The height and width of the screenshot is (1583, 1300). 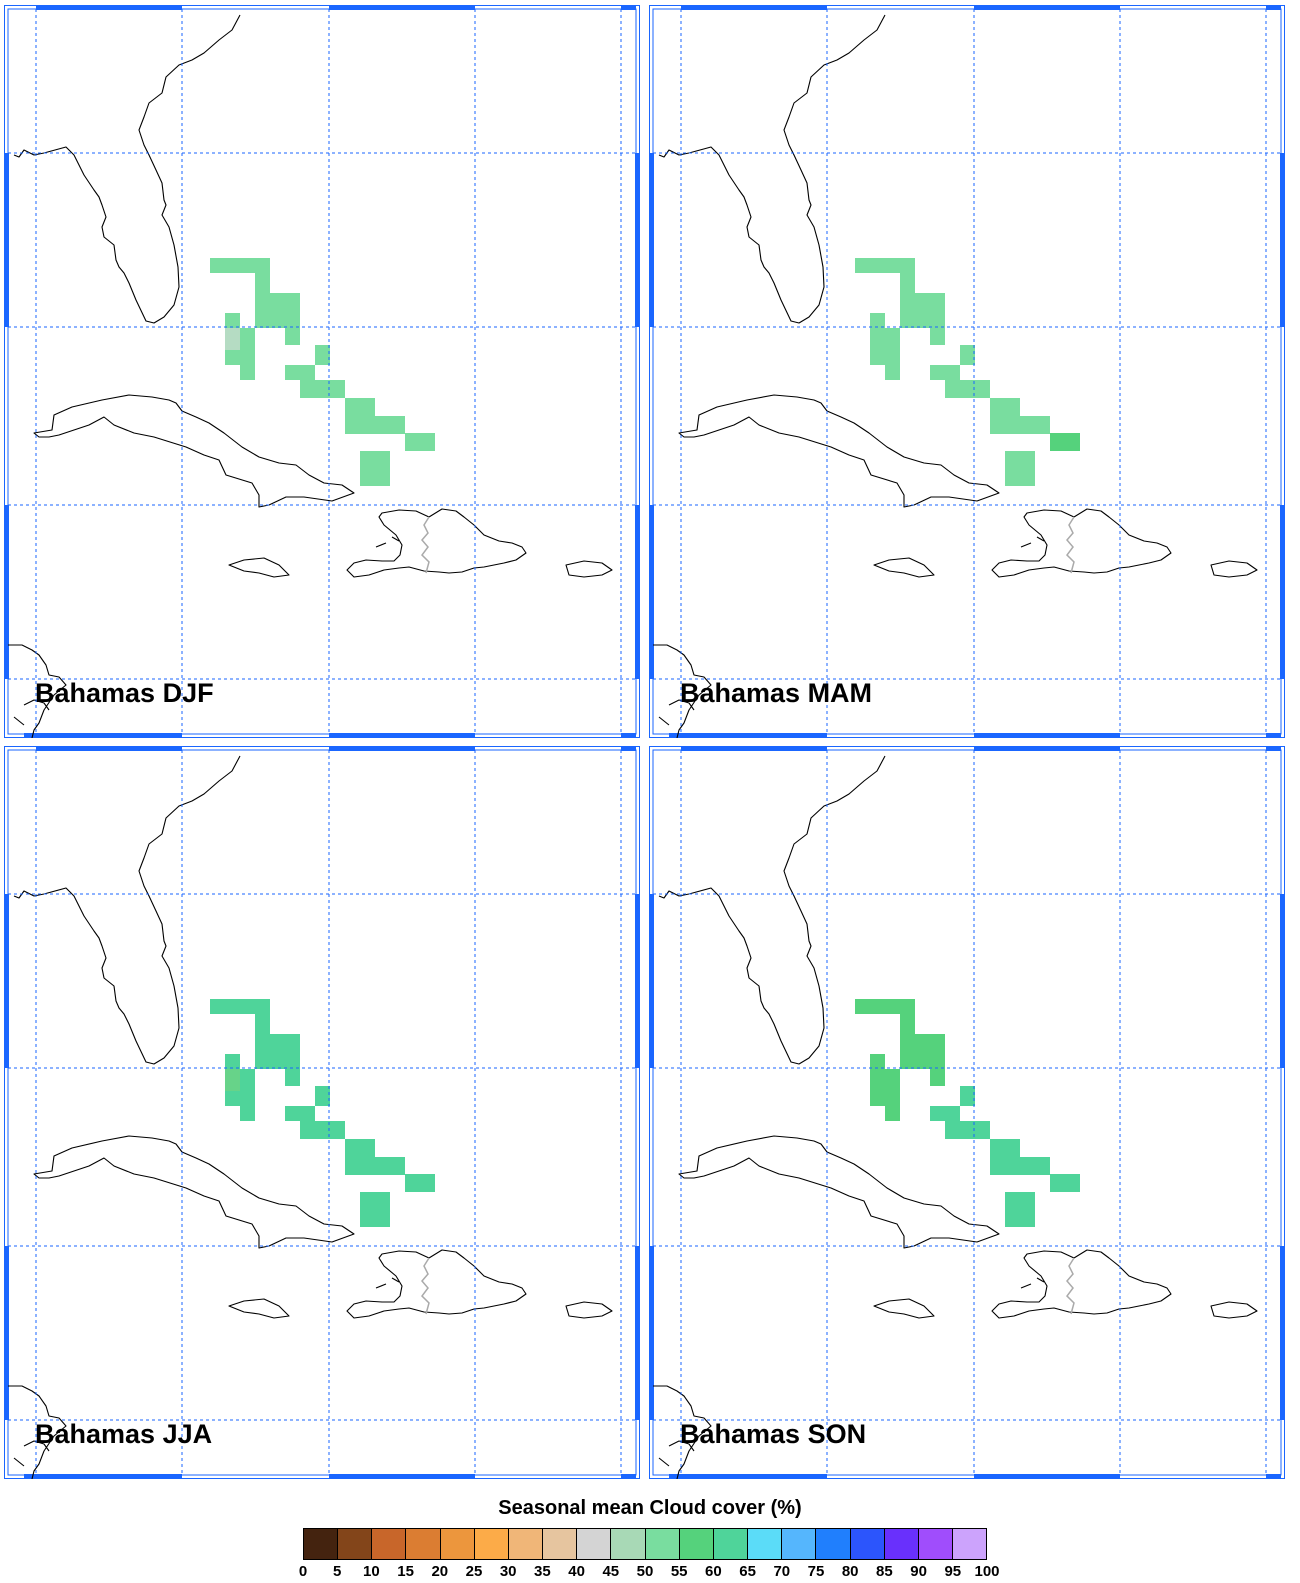 What do you see at coordinates (611, 1571) in the screenshot?
I see `colorbar-tick-label: 45` at bounding box center [611, 1571].